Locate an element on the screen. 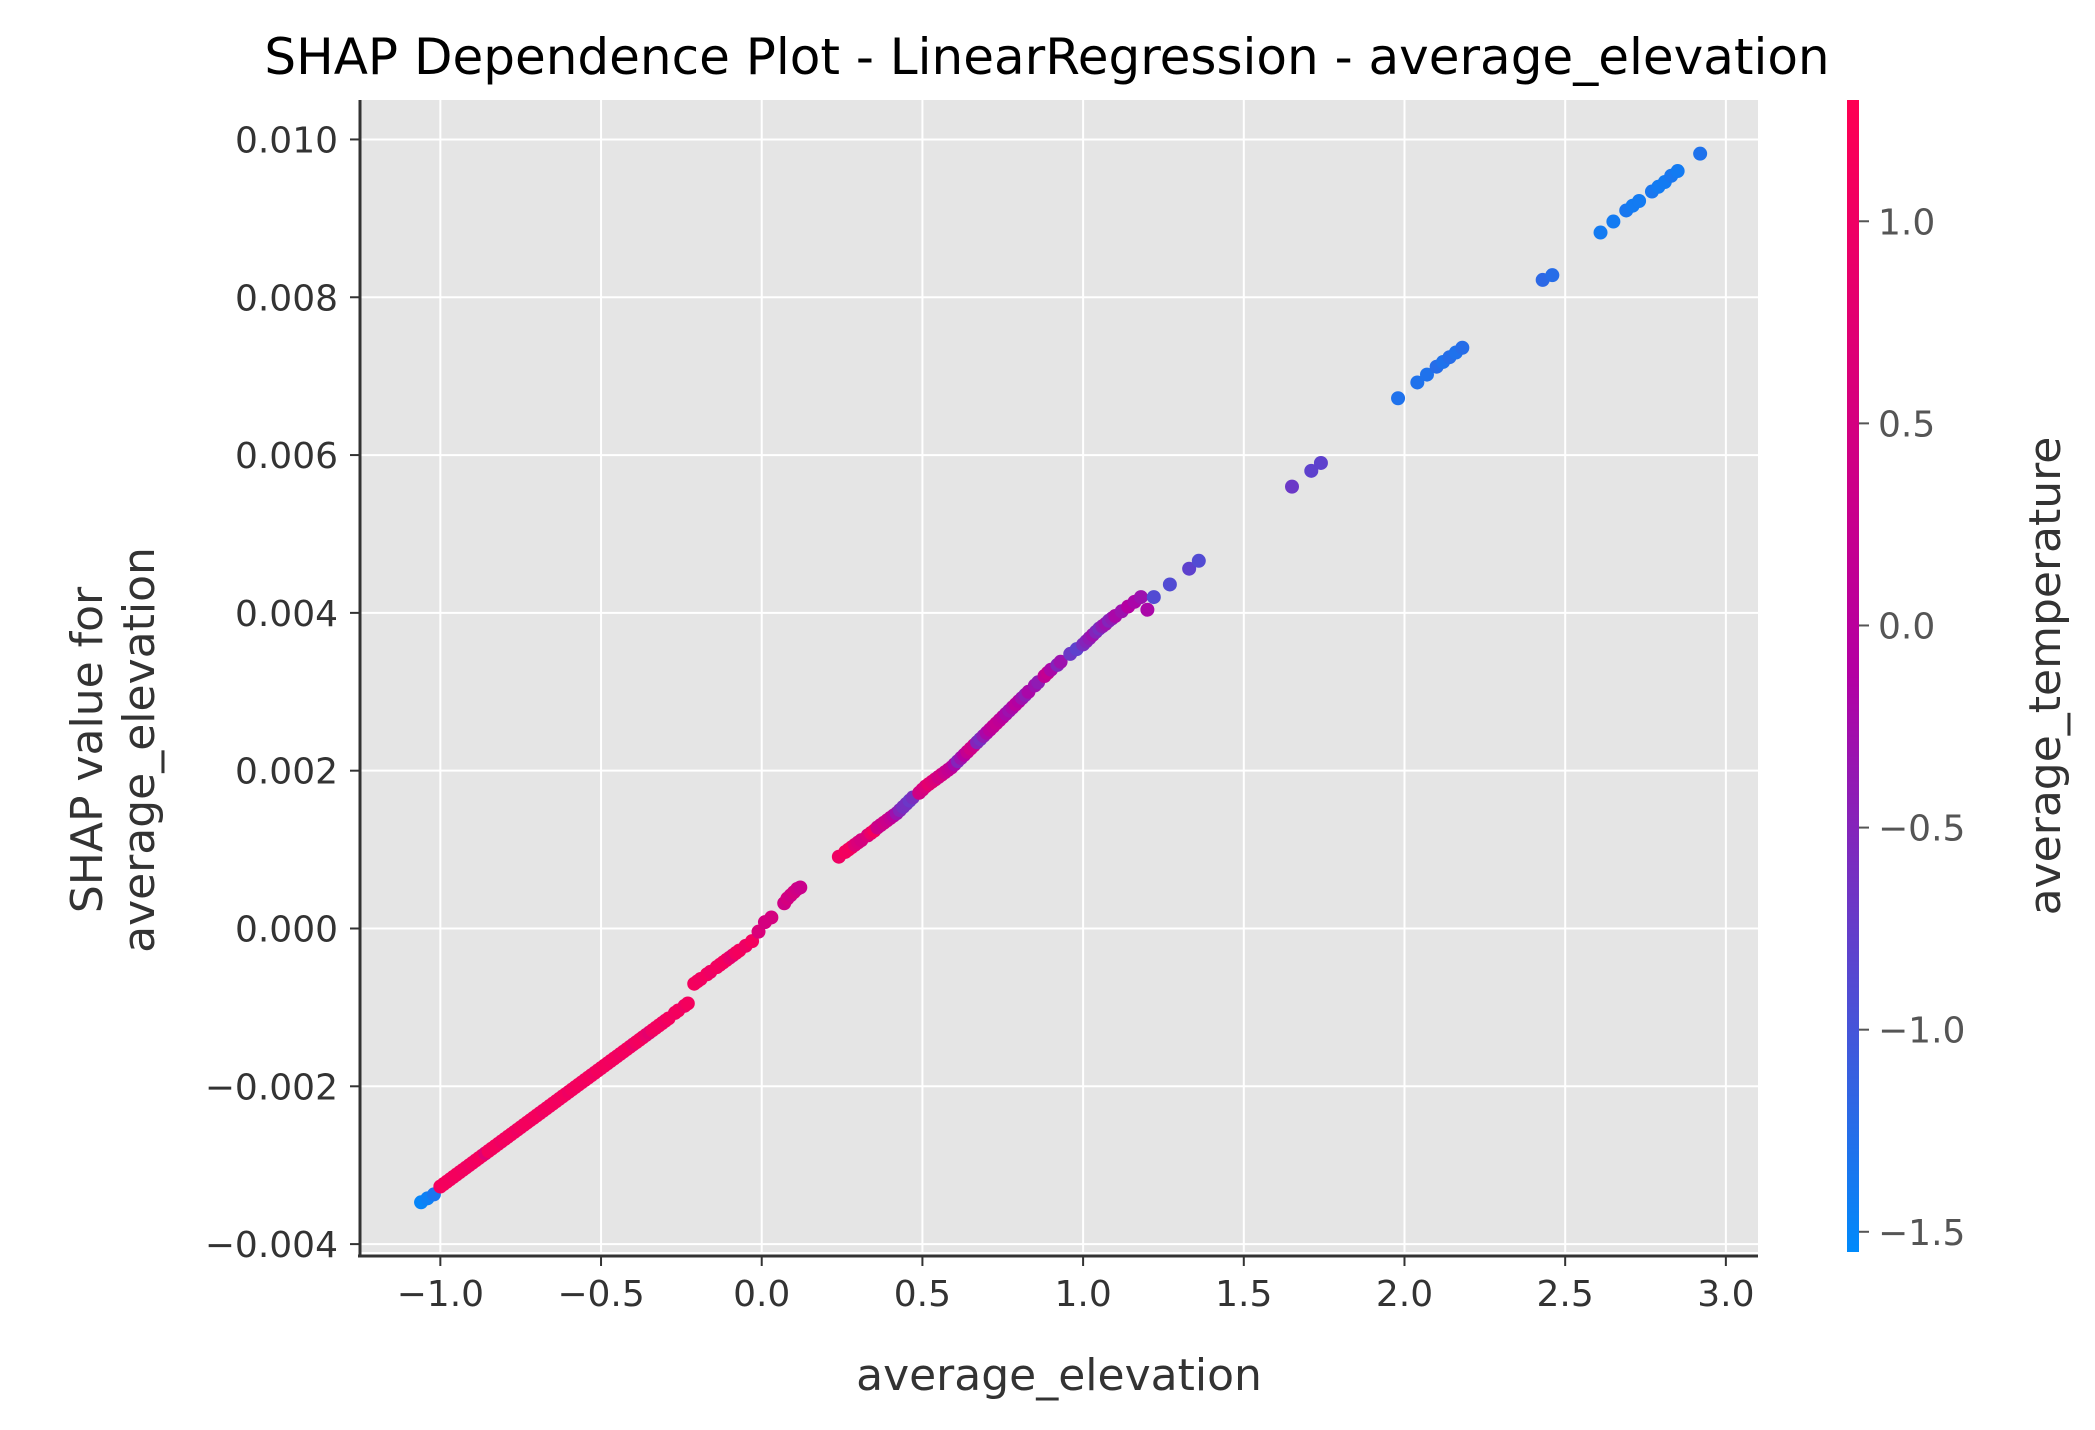  colorbar-label-group: average_temperature is located at coordinates (2045, 676).